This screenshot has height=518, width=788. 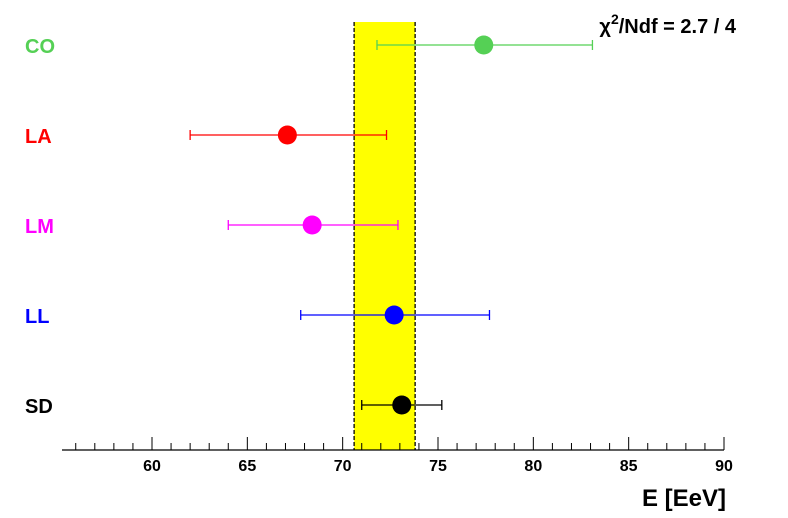 I want to click on data-point-la, so click(x=288, y=135).